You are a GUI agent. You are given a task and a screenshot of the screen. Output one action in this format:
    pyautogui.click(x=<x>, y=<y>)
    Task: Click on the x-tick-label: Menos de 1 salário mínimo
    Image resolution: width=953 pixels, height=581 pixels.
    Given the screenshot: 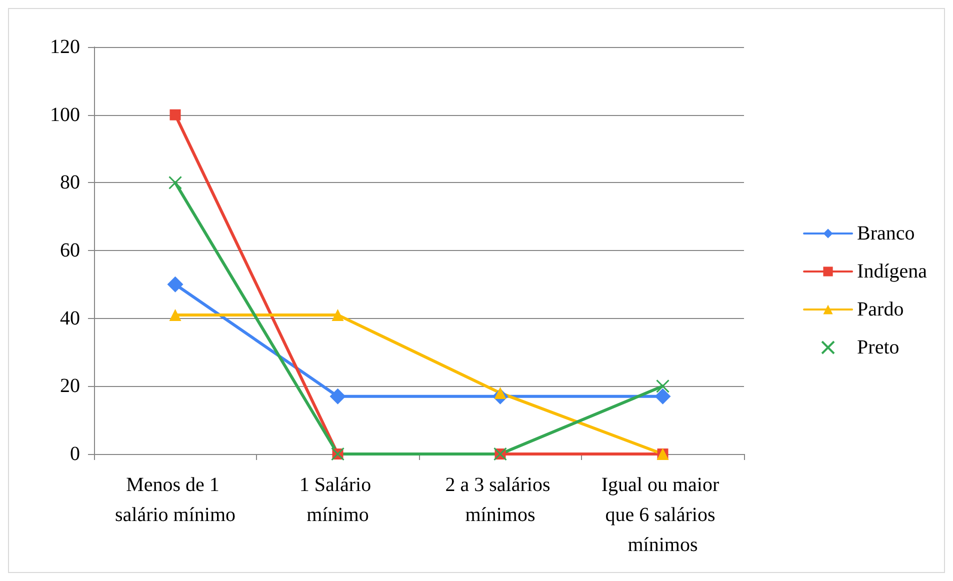 What is the action you would take?
    pyautogui.click(x=175, y=500)
    